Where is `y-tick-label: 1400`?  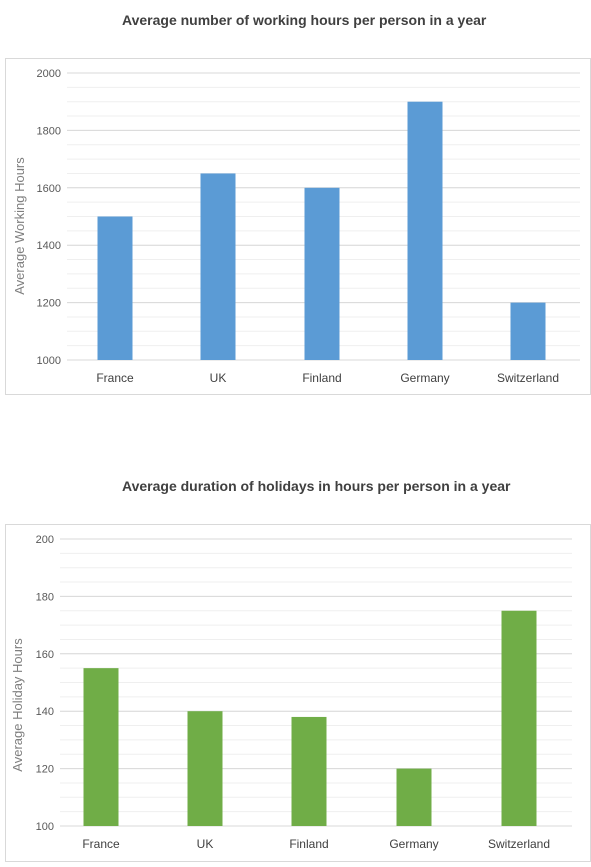 y-tick-label: 1400 is located at coordinates (49, 246).